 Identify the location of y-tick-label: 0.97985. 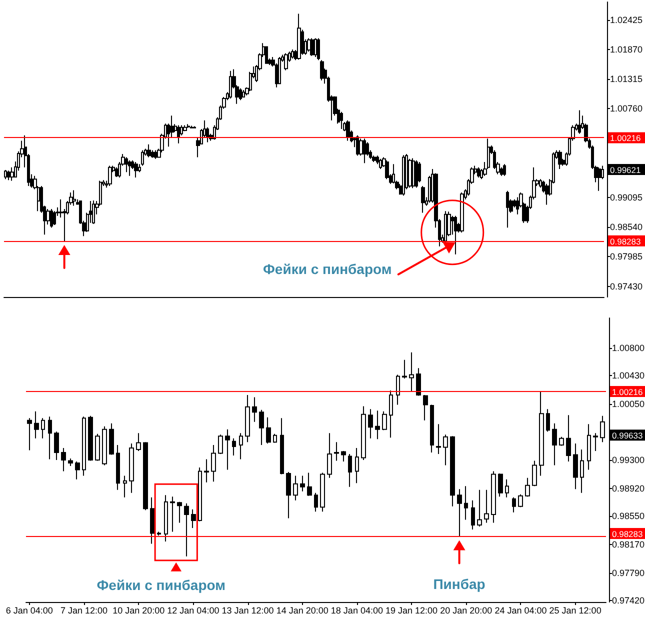
(626, 257).